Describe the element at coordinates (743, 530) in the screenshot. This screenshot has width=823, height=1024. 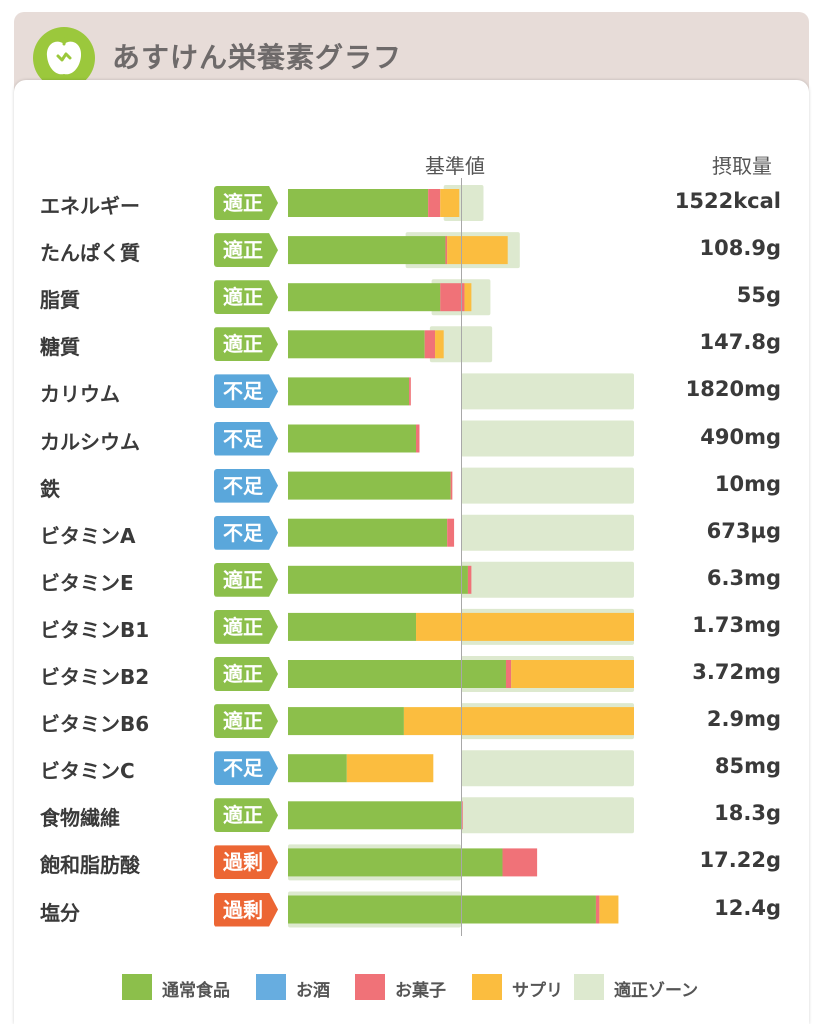
I see `intake-value: 673µg` at that location.